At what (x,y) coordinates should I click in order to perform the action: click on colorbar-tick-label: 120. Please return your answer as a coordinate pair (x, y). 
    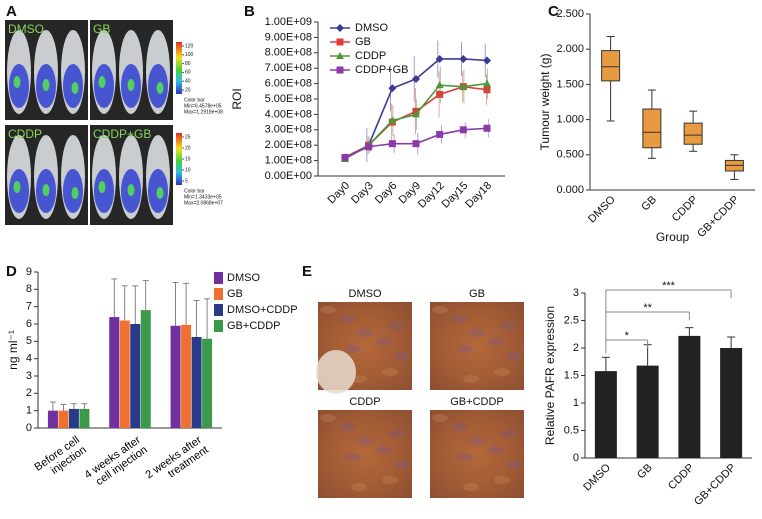
    Looking at the image, I should click on (189, 46).